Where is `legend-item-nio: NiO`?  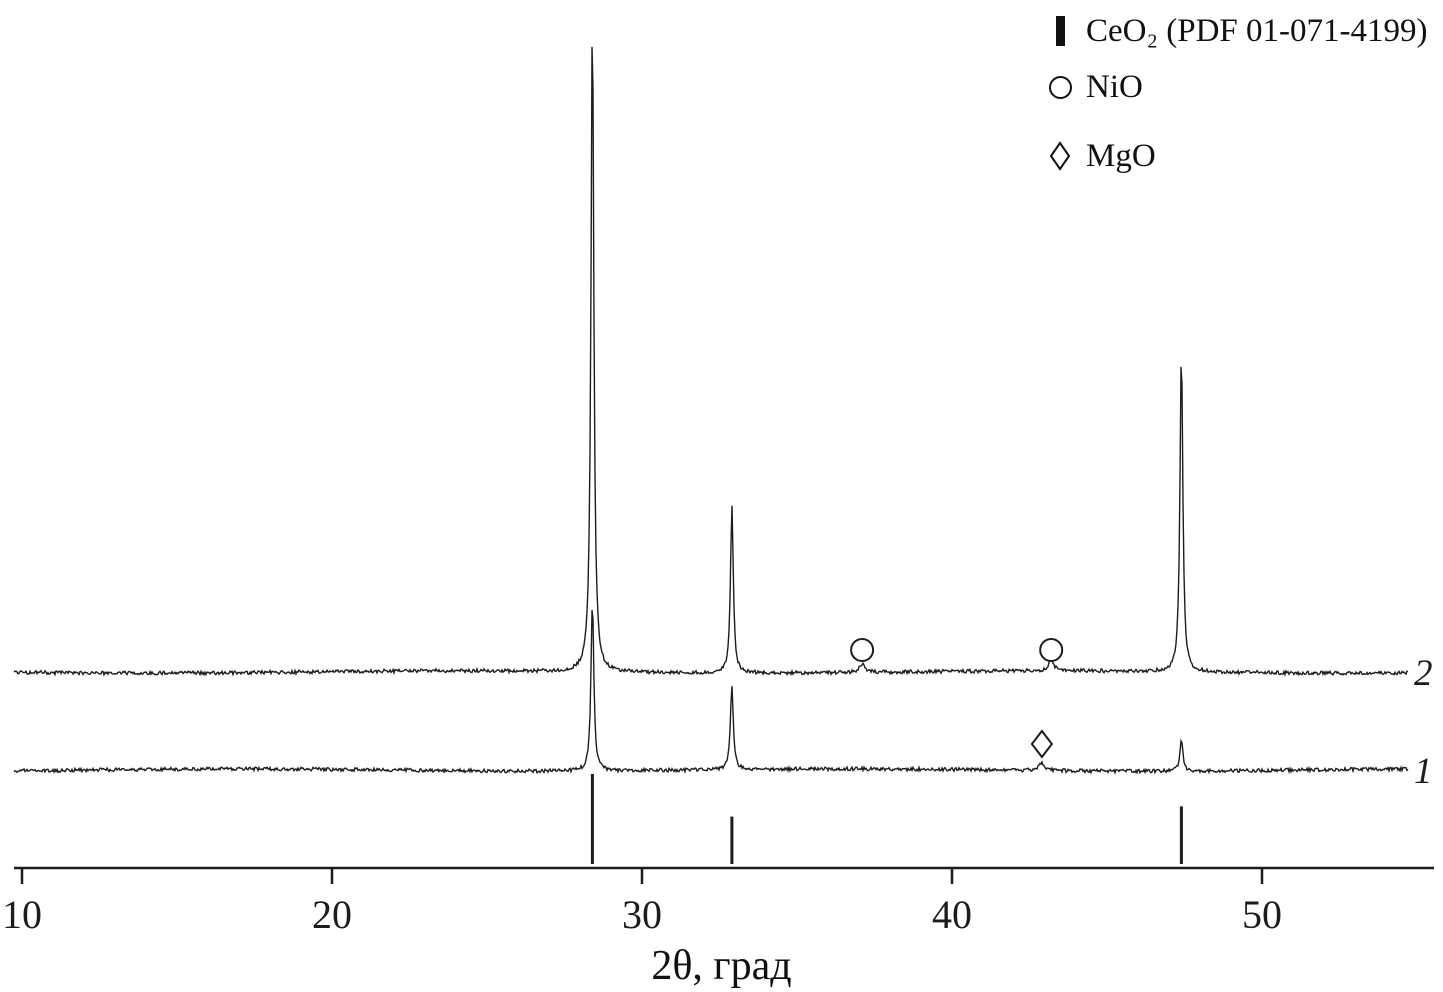 legend-item-nio: NiO is located at coordinates (1237, 87).